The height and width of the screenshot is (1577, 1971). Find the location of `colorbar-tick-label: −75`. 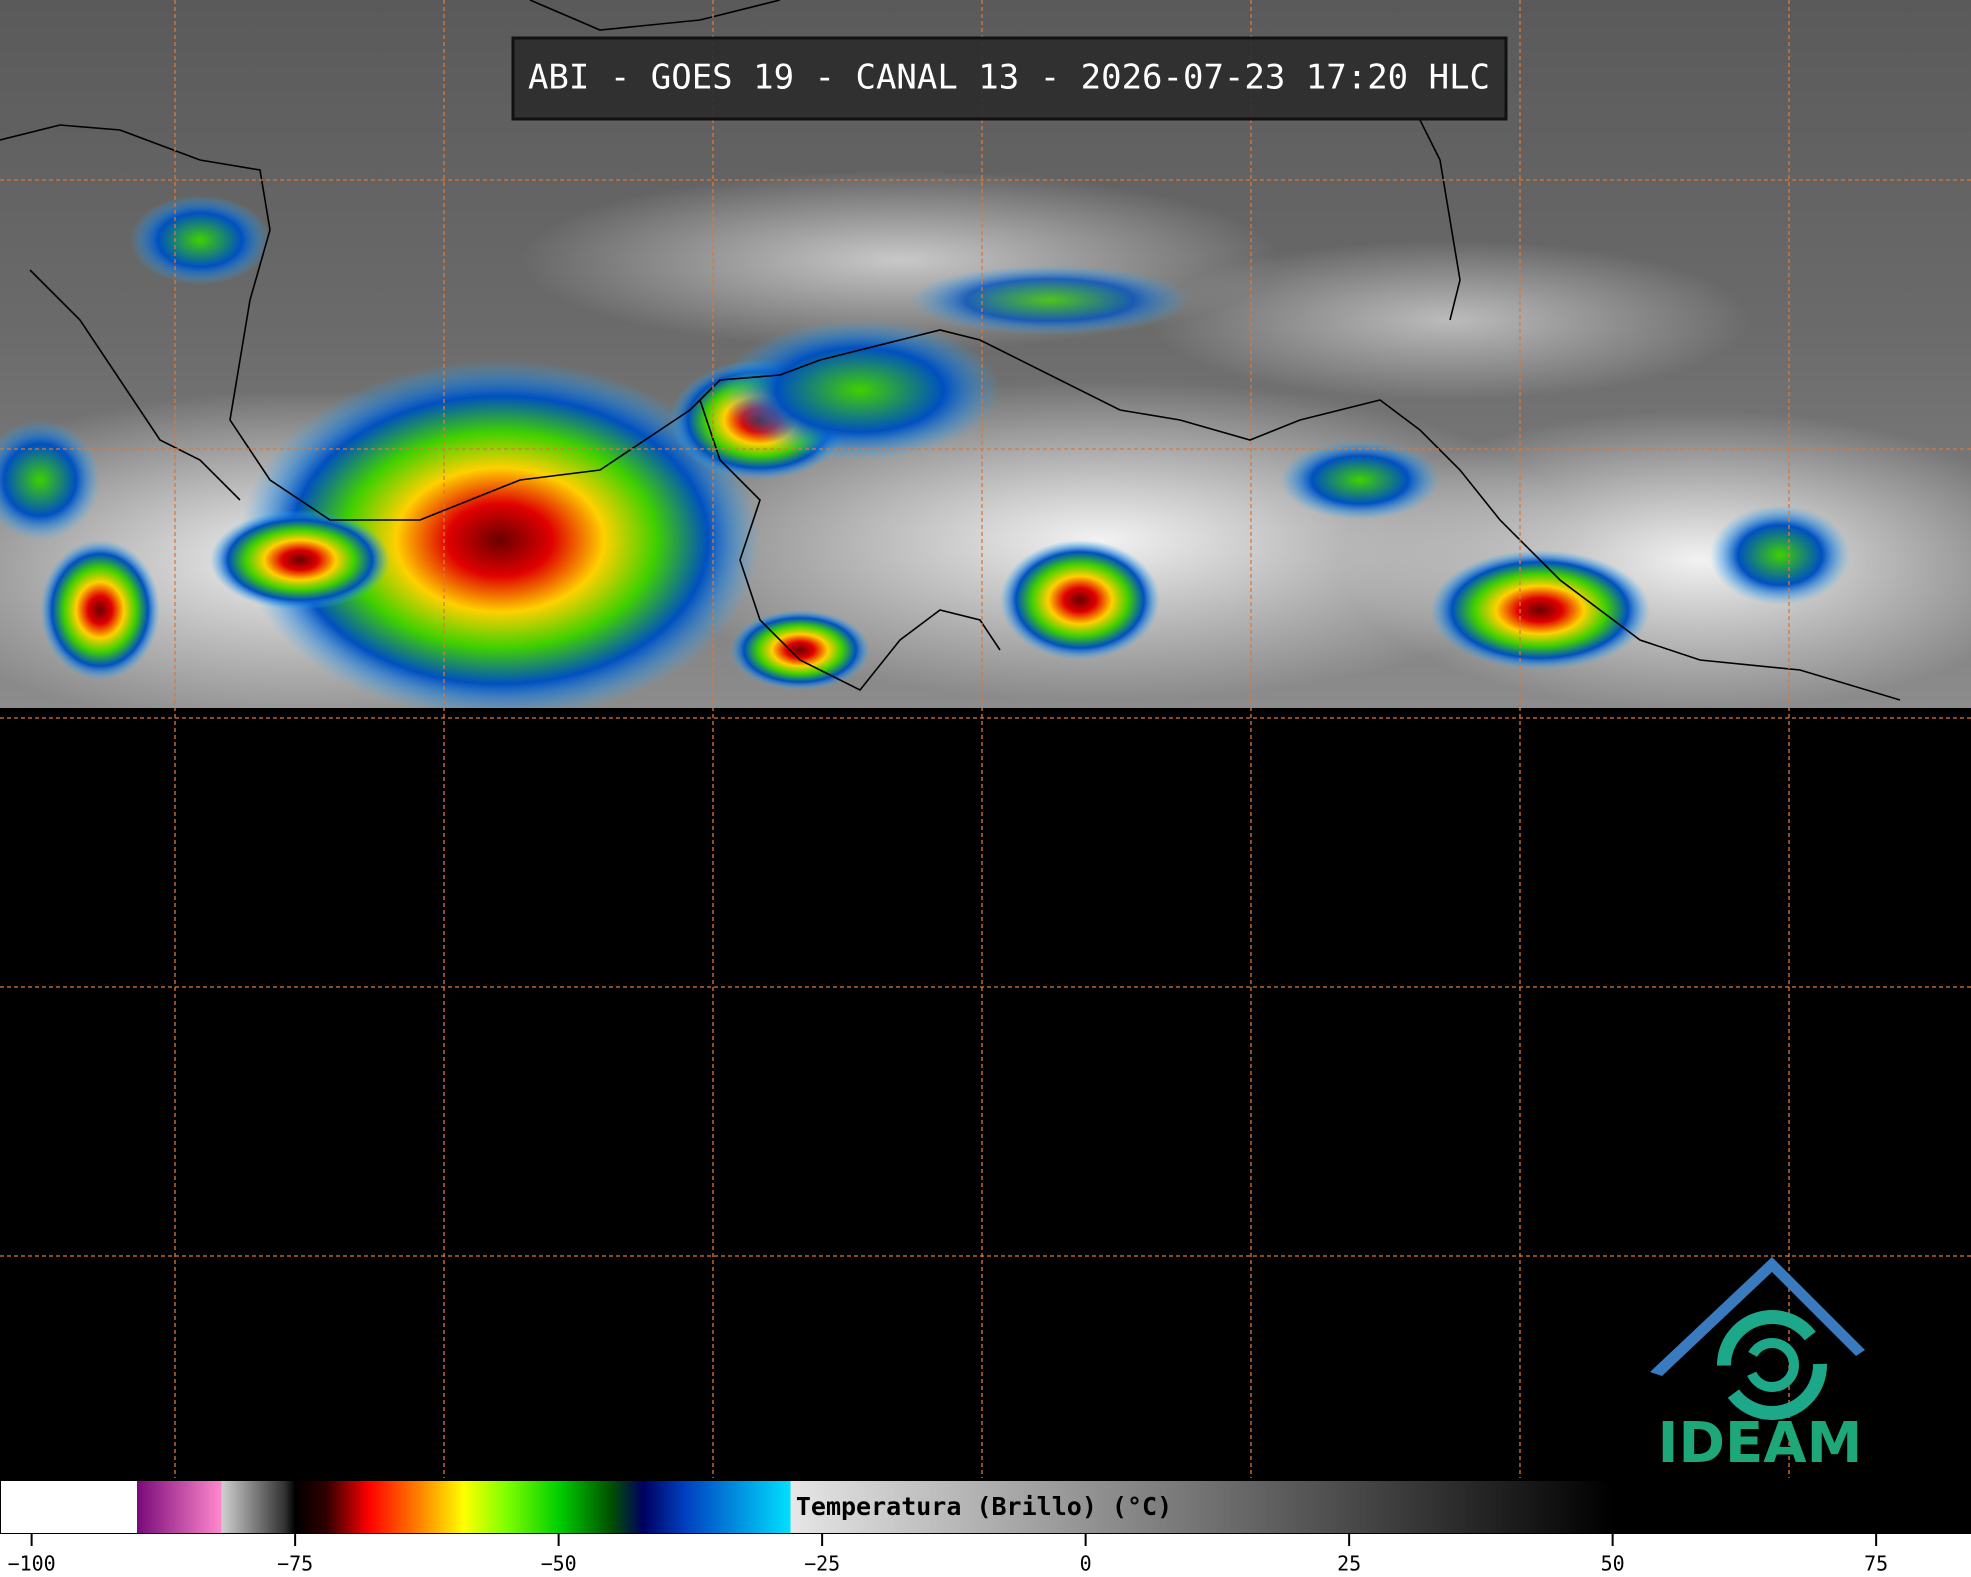

colorbar-tick-label: −75 is located at coordinates (295, 1564).